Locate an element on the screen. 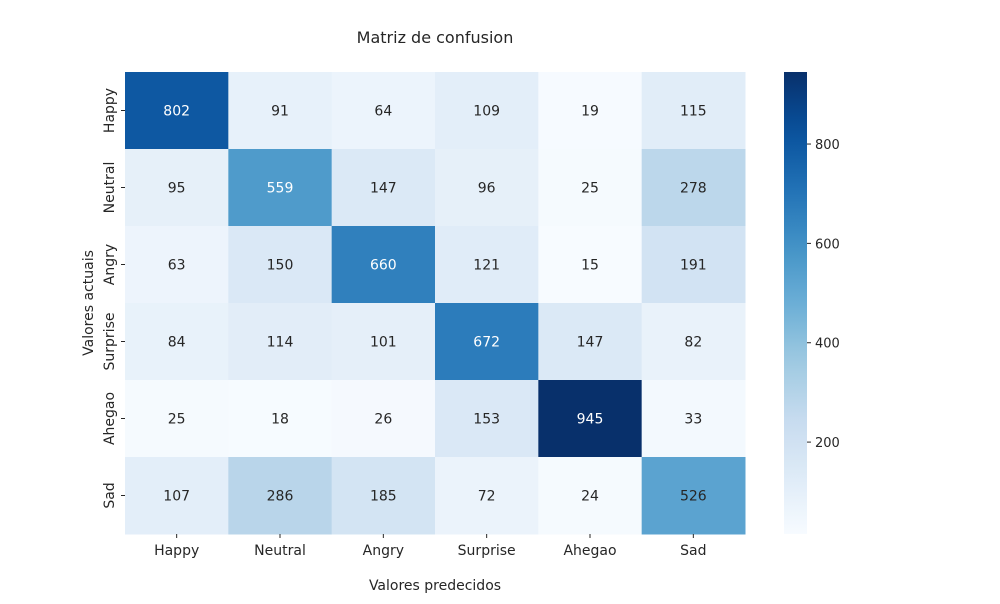 Image resolution: width=1000 pixels, height=604 pixels. x-tick-label: Happy is located at coordinates (176, 551).